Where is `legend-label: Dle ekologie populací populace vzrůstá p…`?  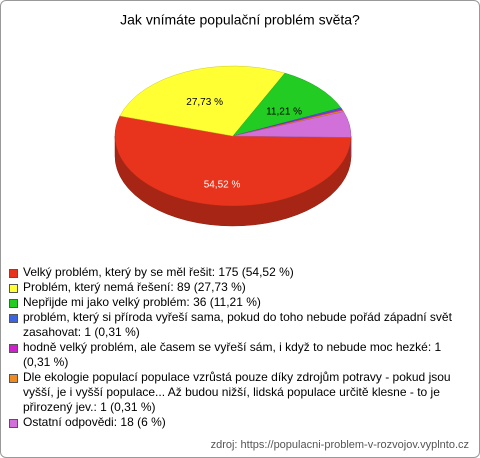 legend-label: Dle ekologie populací populace vzrůstá p… is located at coordinates (237, 392).